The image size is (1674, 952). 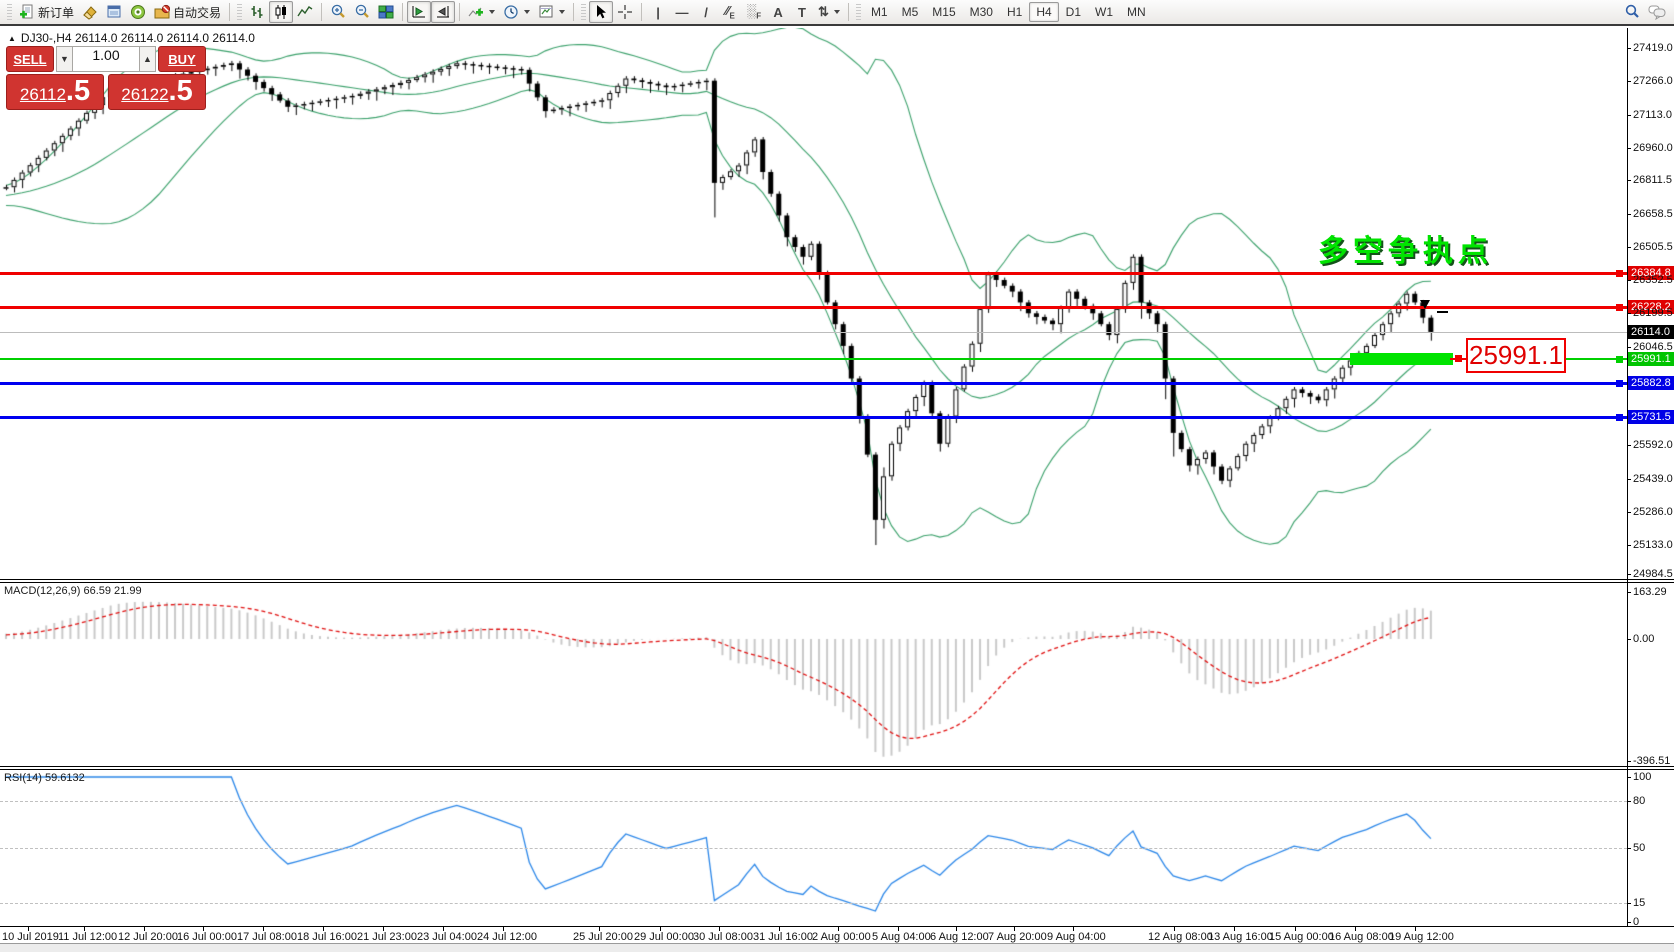 What do you see at coordinates (157, 92) in the screenshot?
I see `buy-price: 26122.5` at bounding box center [157, 92].